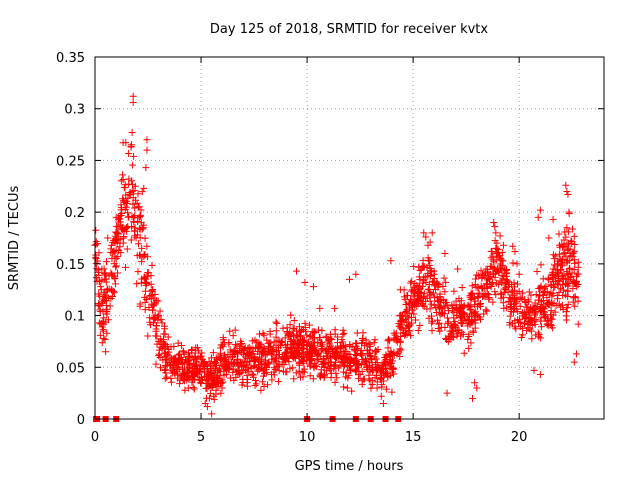  Describe the element at coordinates (81, 420) in the screenshot. I see `y-tick-label: 0` at that location.